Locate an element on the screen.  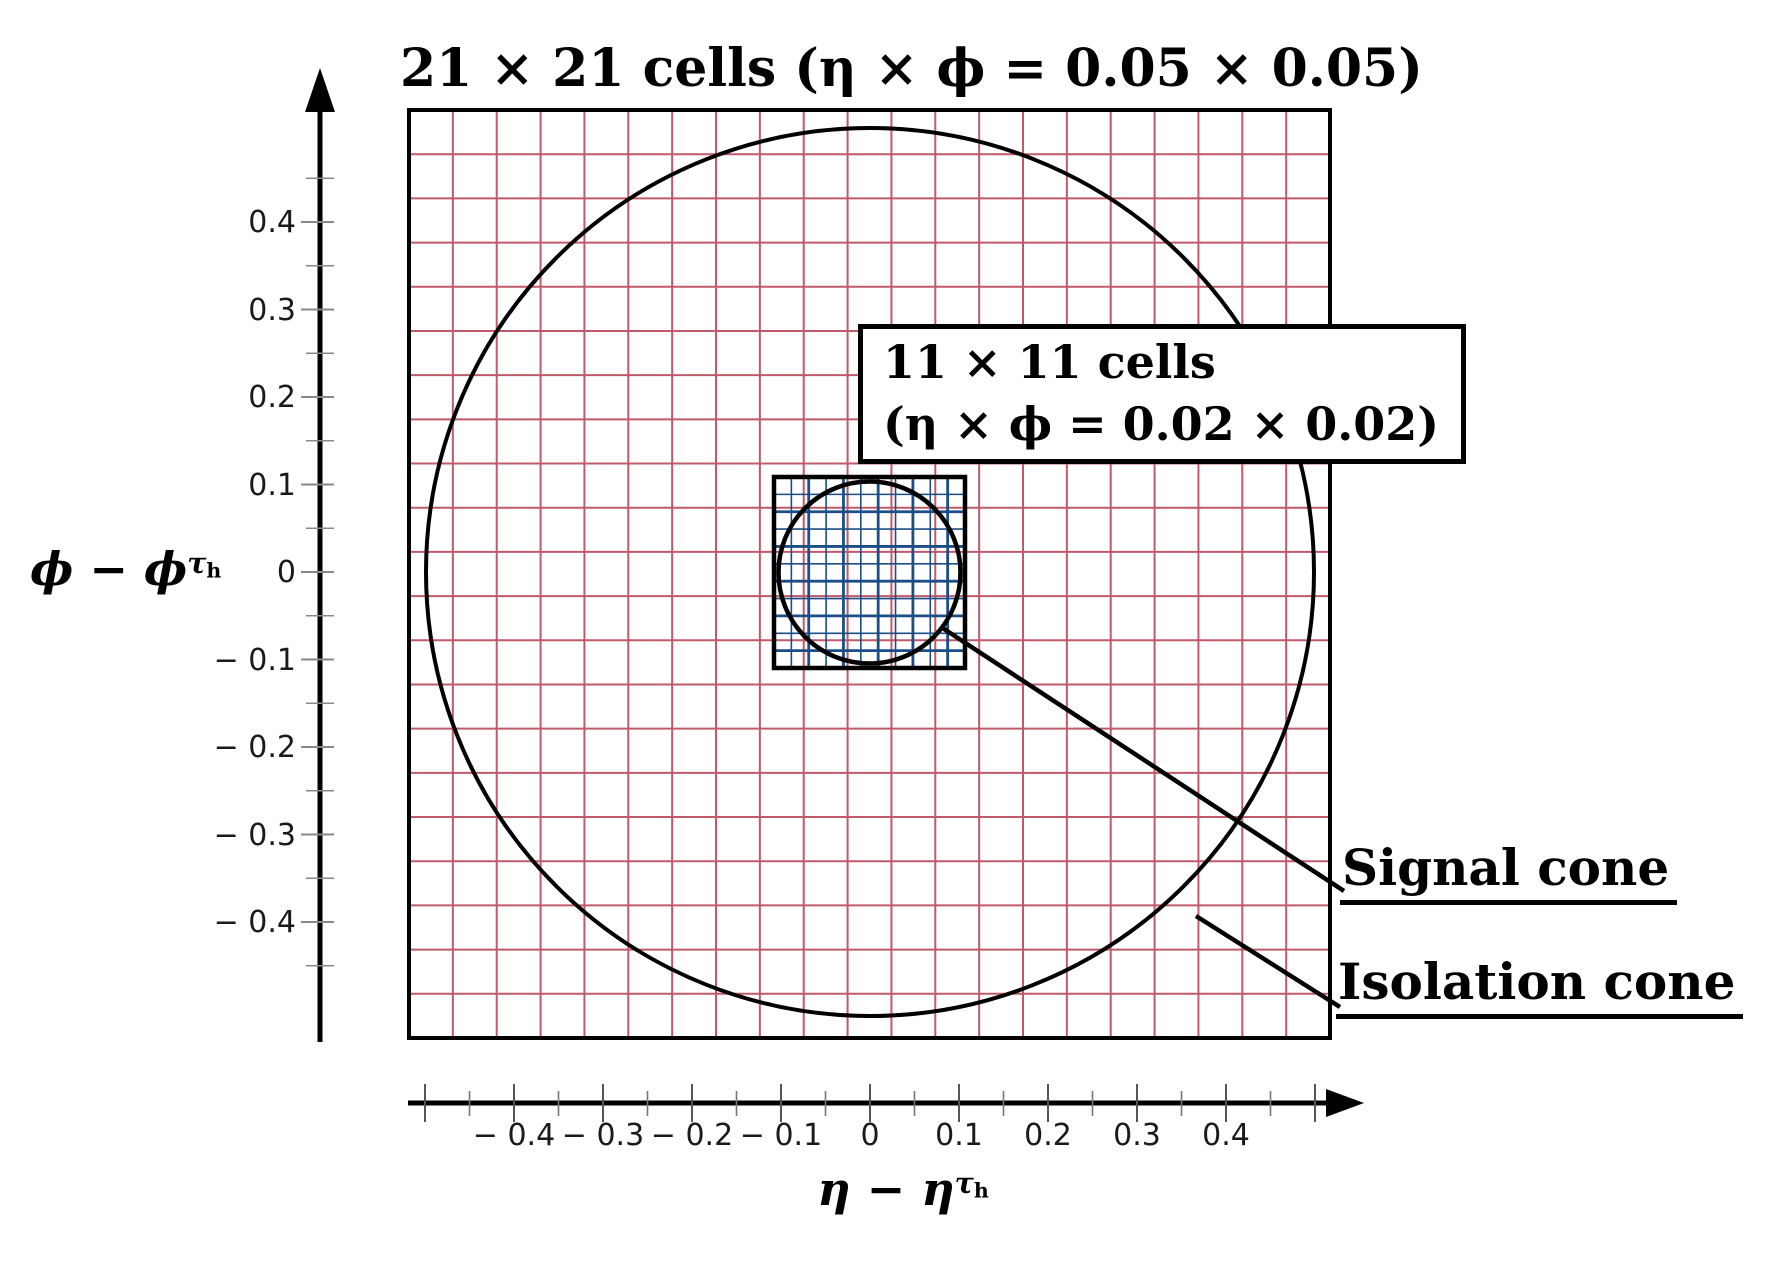
y-tick-label: 0.4 is located at coordinates (272, 222).